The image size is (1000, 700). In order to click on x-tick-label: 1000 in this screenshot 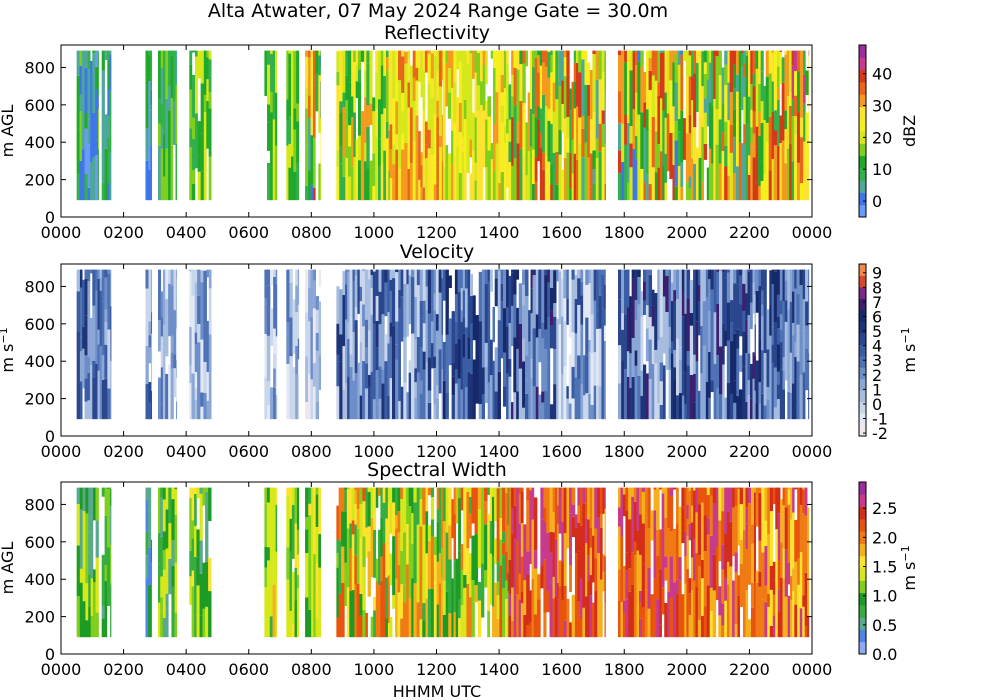, I will do `click(374, 669)`.